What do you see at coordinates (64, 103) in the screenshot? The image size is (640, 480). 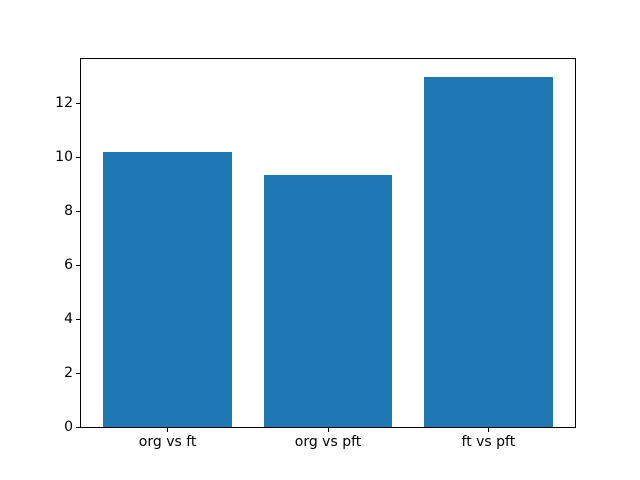 I see `y-tick-label: 12` at bounding box center [64, 103].